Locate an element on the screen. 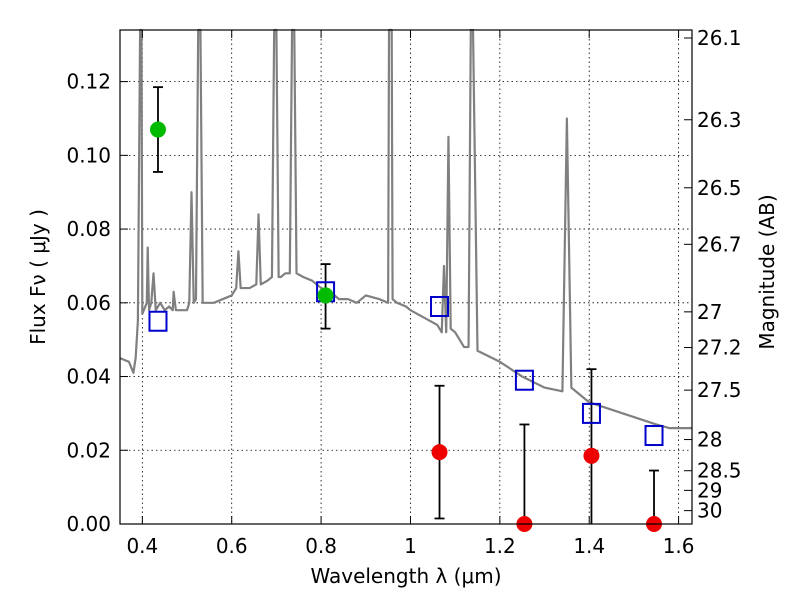  mag-tick-label: 28 is located at coordinates (709, 440).